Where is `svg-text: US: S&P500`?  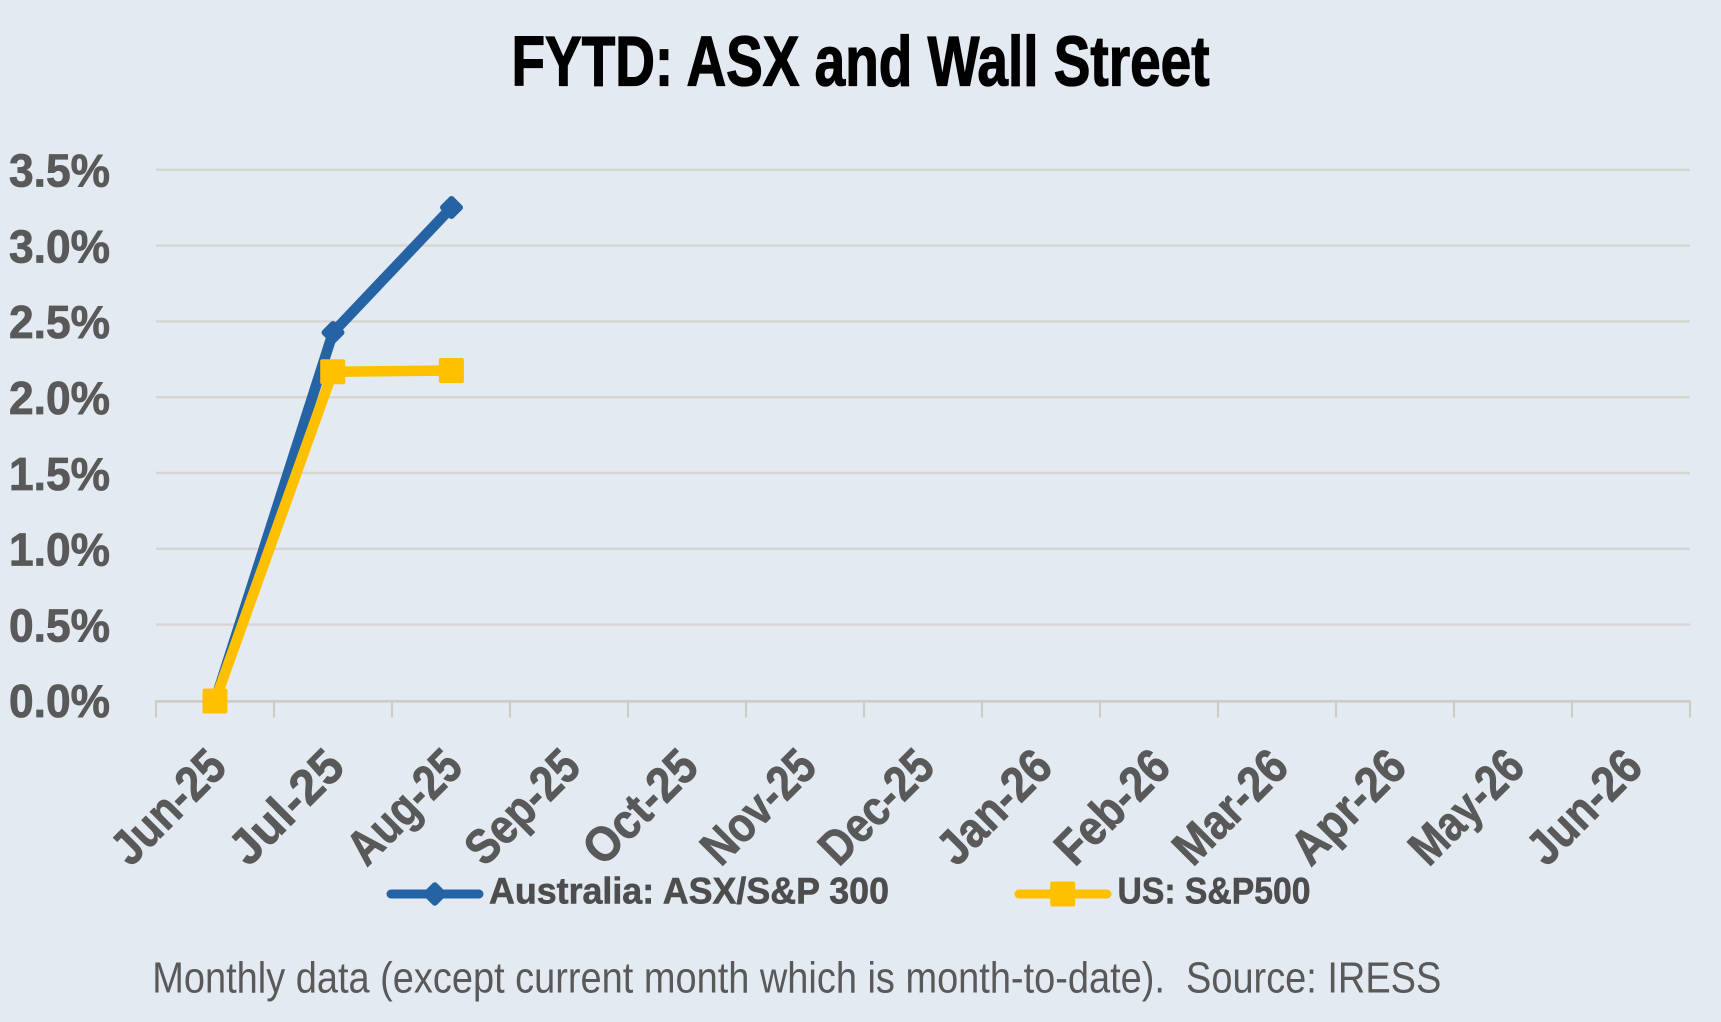
svg-text: US: S&P500 is located at coordinates (1214, 891).